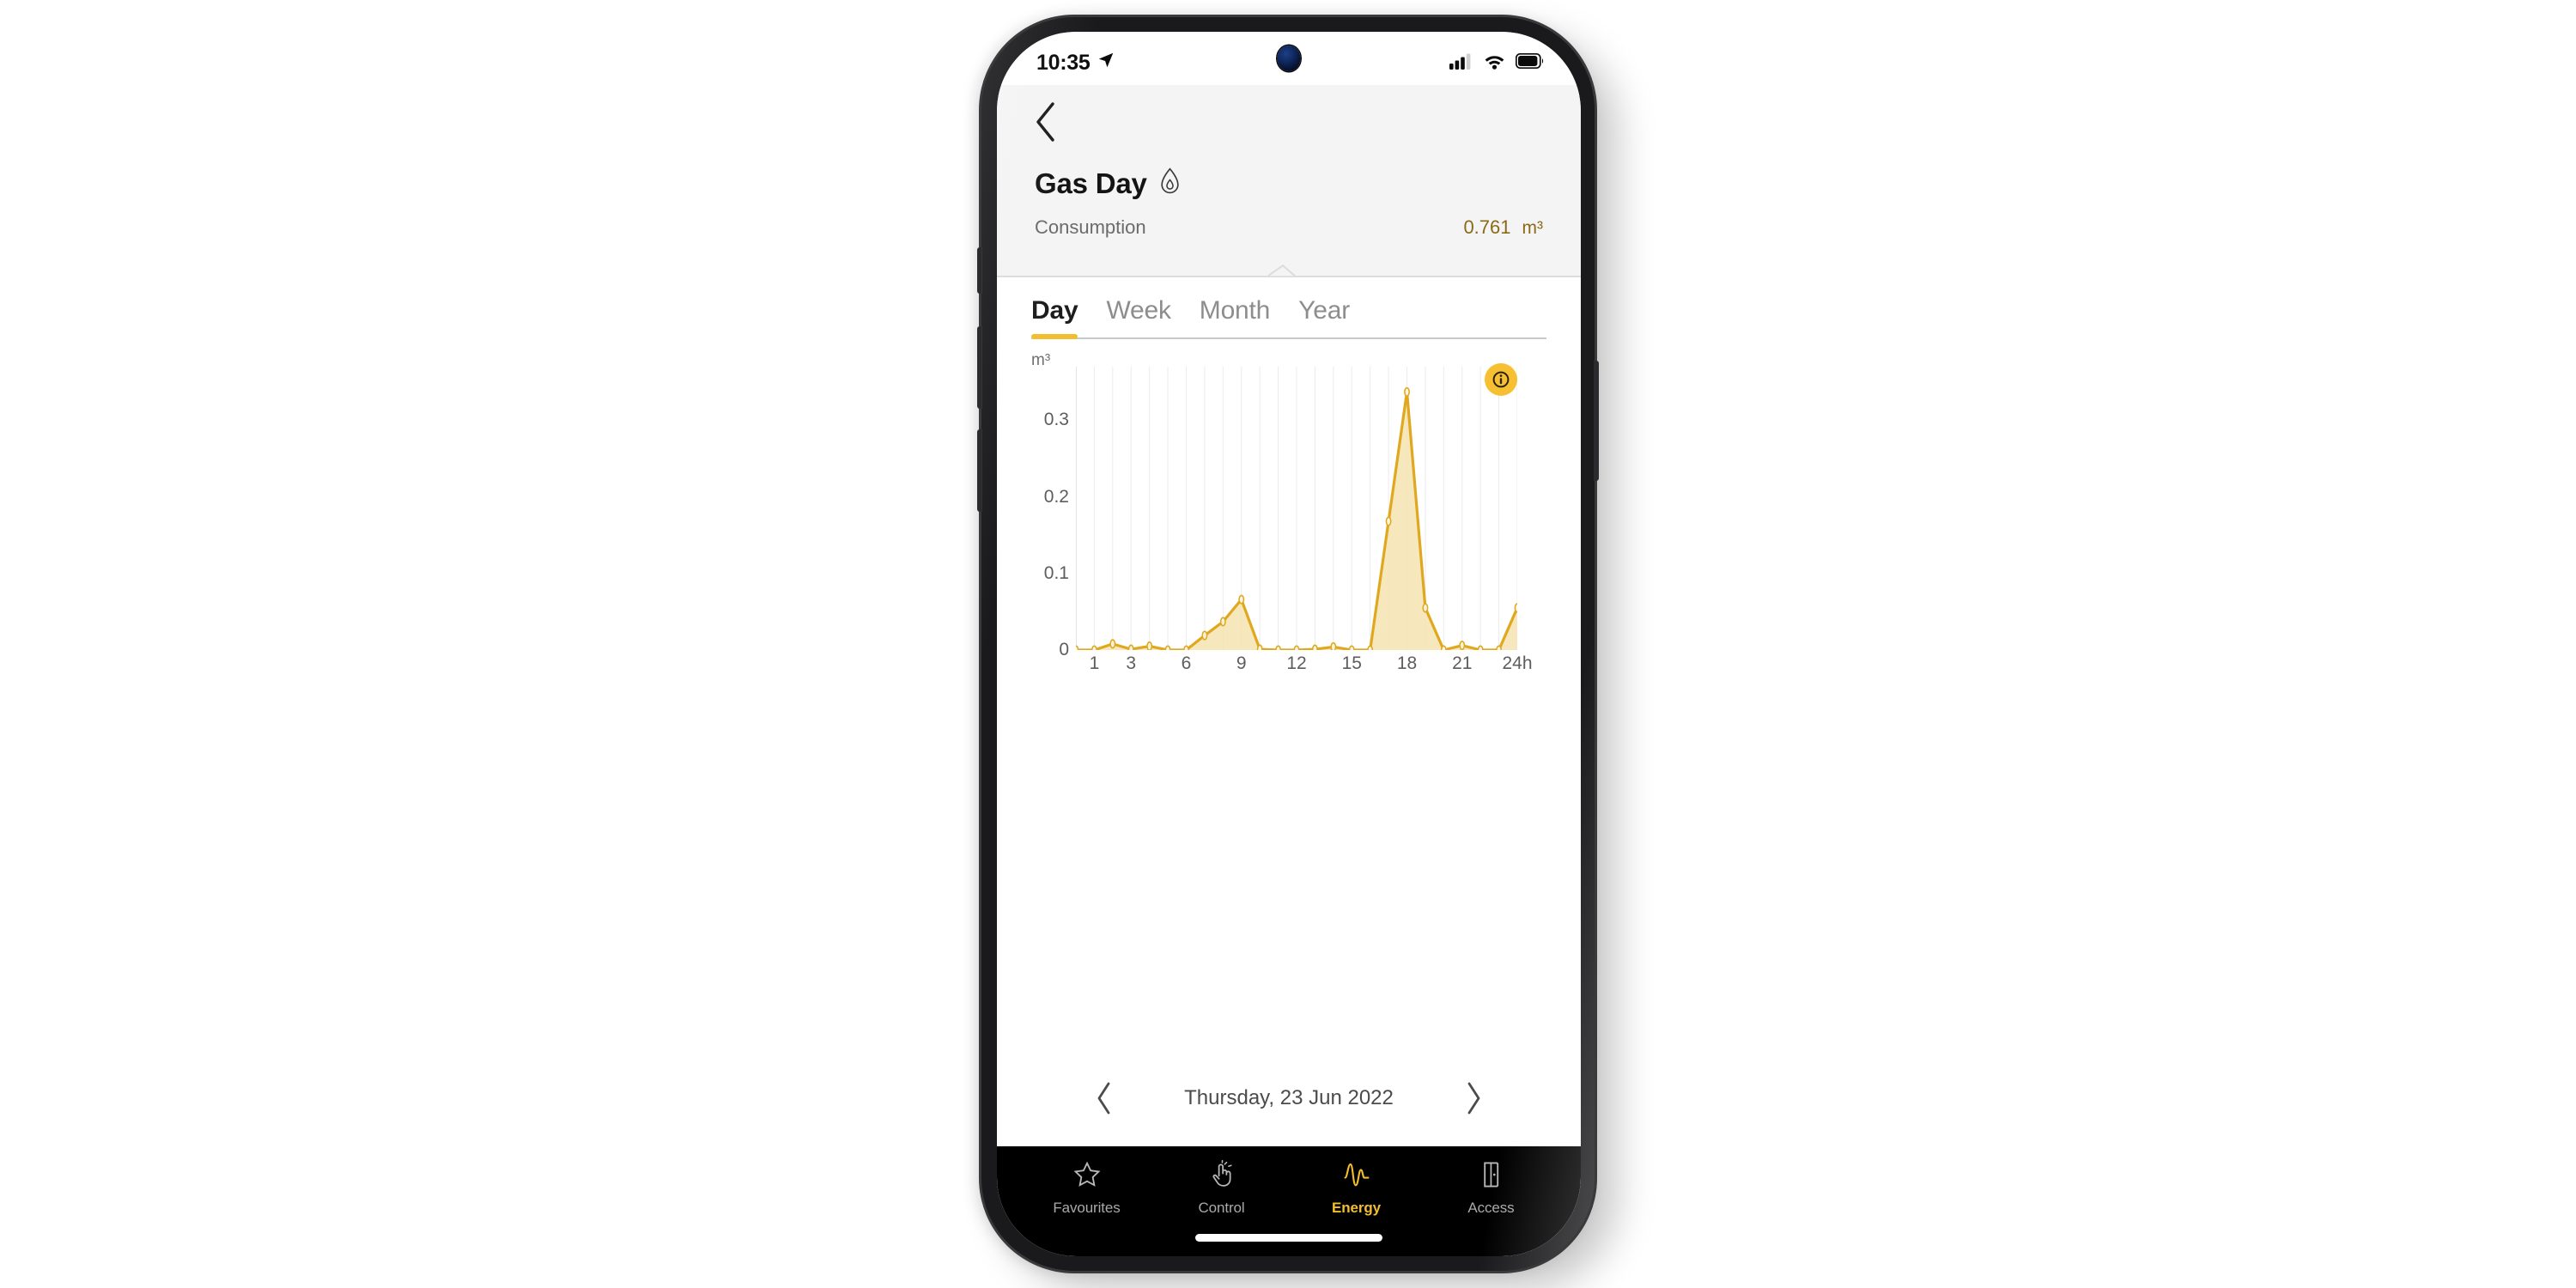 The height and width of the screenshot is (1288, 2576). What do you see at coordinates (1356, 1208) in the screenshot?
I see `tab-energy-label: Energy` at bounding box center [1356, 1208].